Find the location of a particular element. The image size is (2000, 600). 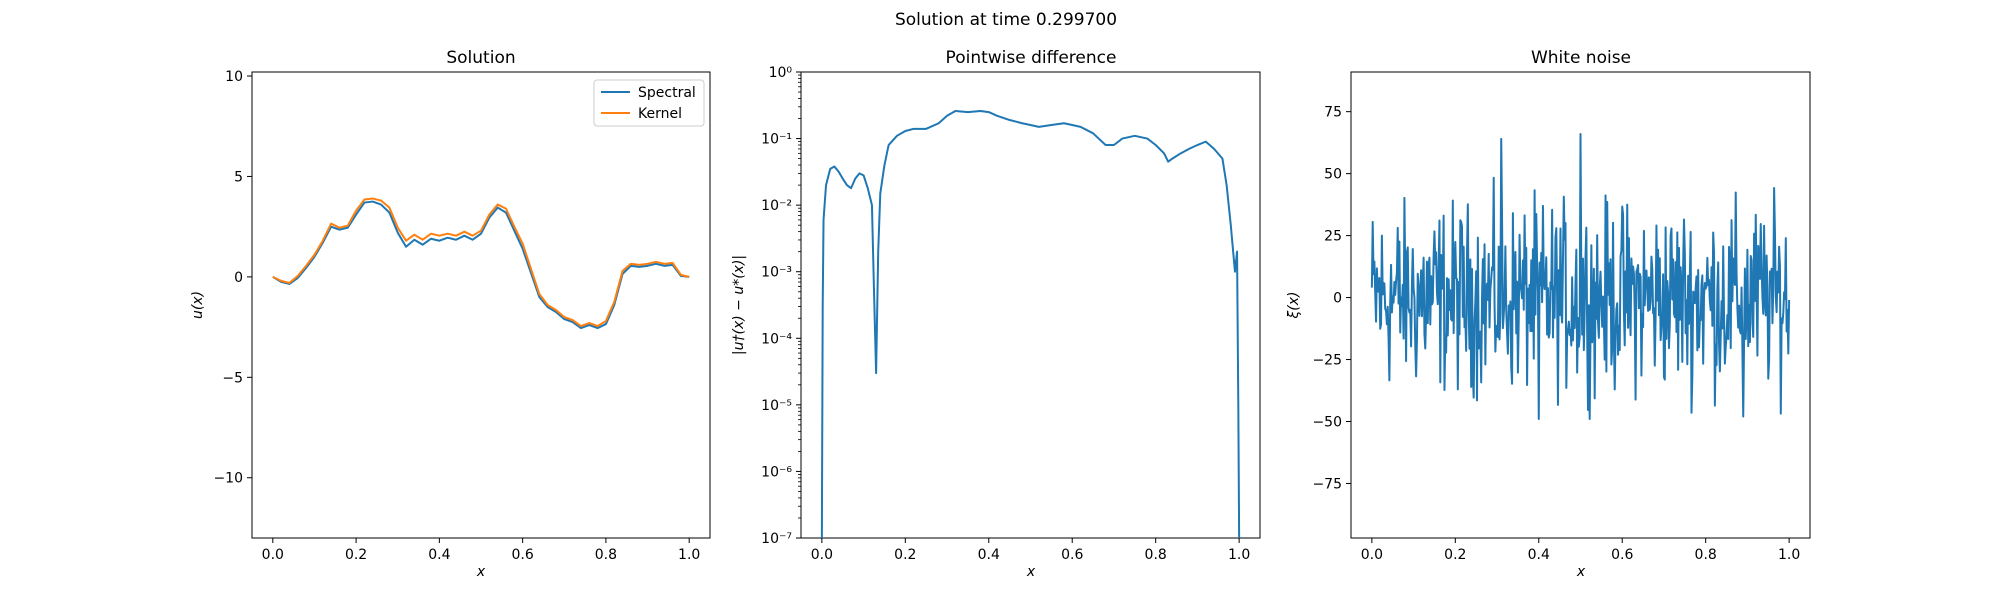

solution-legend: Spectral Kernel is located at coordinates (649, 103).